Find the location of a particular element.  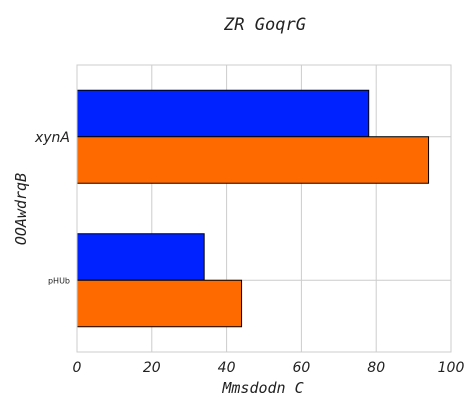

y-category-label: xynA is located at coordinates (52, 138).